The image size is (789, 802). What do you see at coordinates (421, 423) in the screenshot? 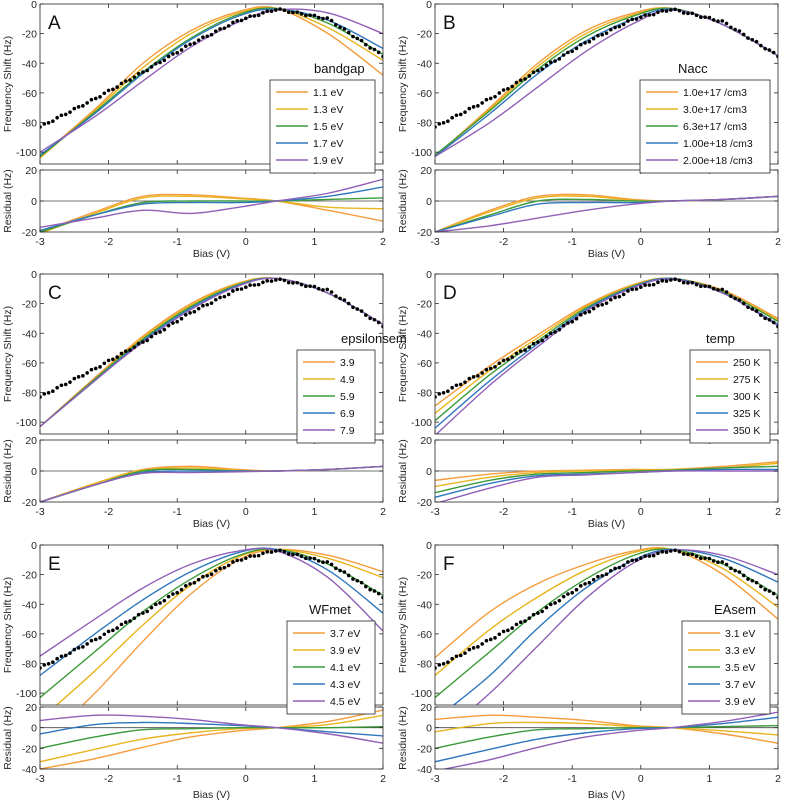
I see `y-tick-label: -100` at bounding box center [421, 423].